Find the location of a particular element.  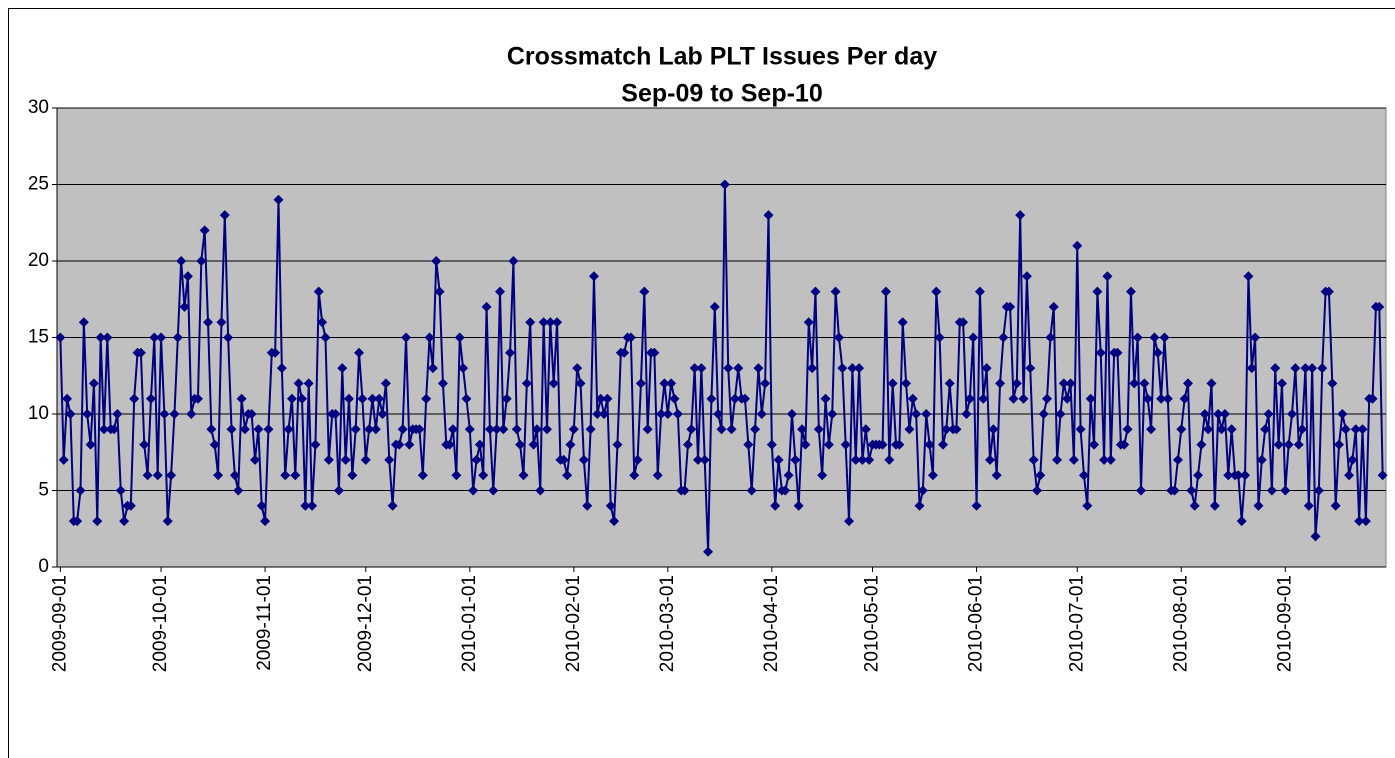

x-tick-label: 2009-09-01 is located at coordinates (59, 623).